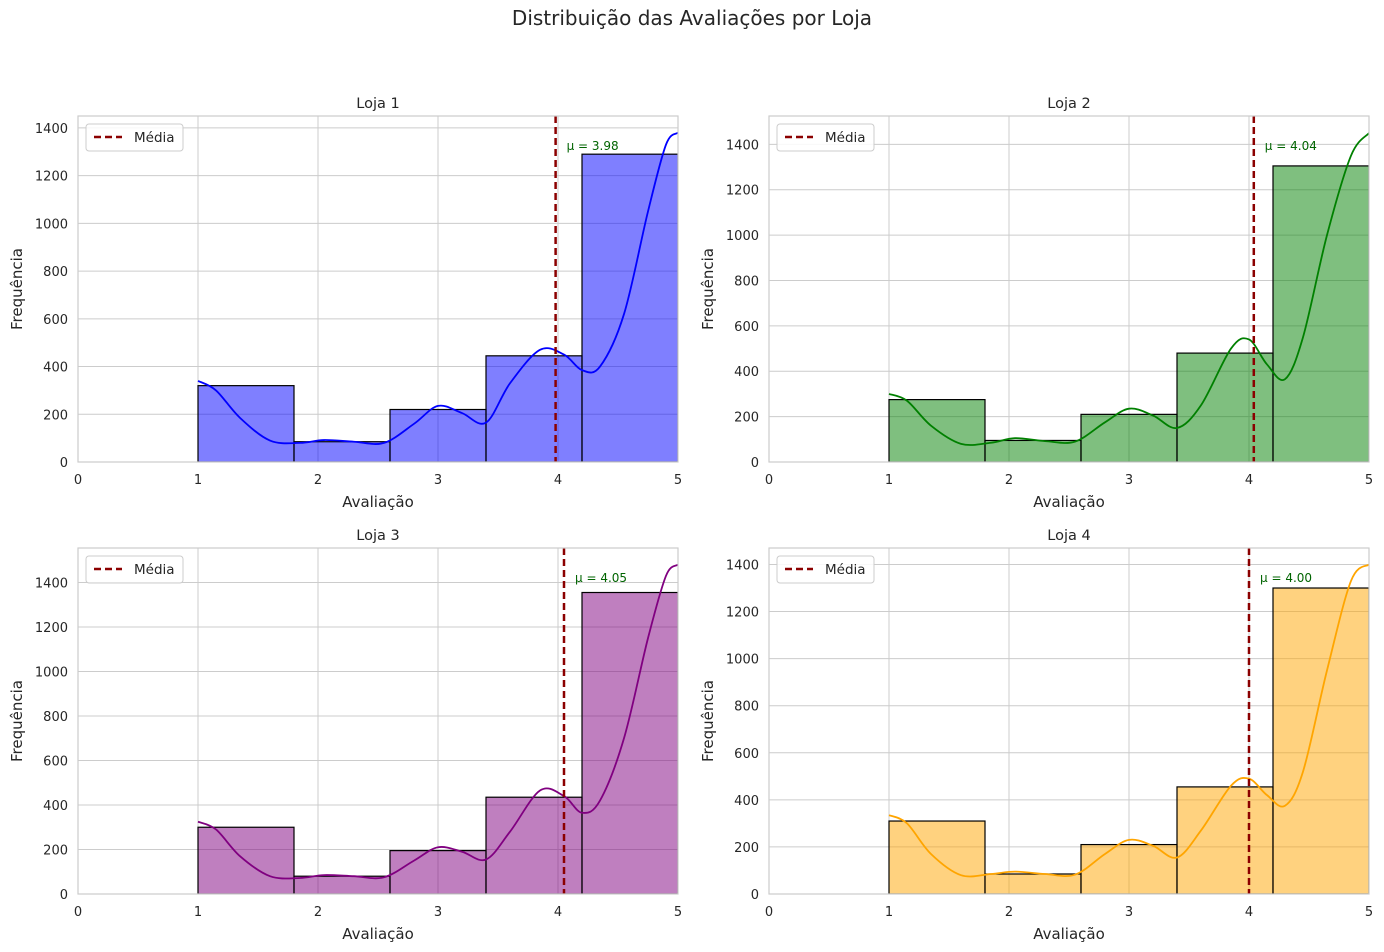 The width and height of the screenshot is (1384, 952). Describe the element at coordinates (1068, 104) in the screenshot. I see `subplot-title: Loja 2` at that location.